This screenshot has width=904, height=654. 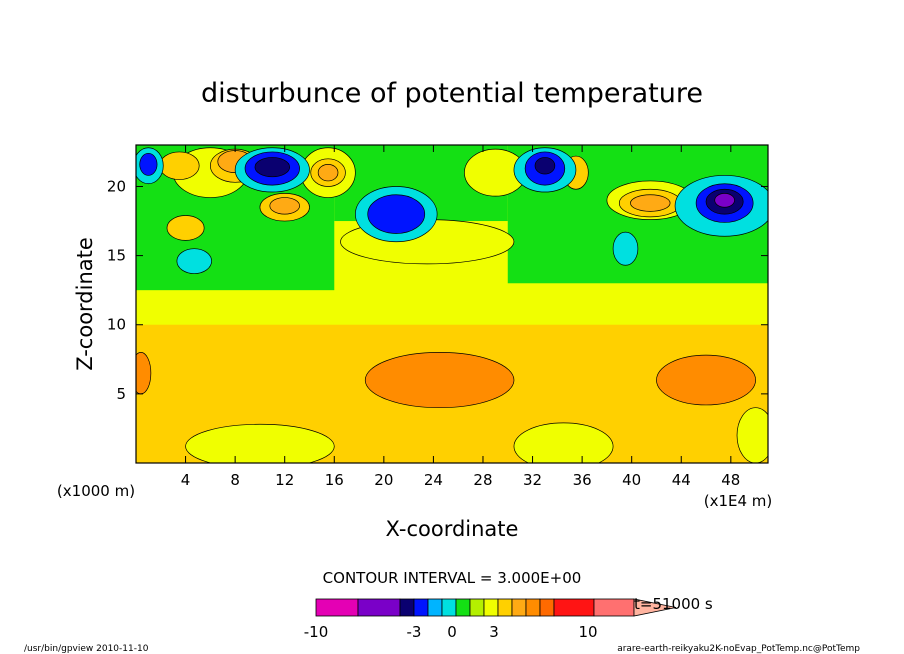 What do you see at coordinates (96, 491) in the screenshot?
I see `x-unit-left: (x1000 m)` at bounding box center [96, 491].